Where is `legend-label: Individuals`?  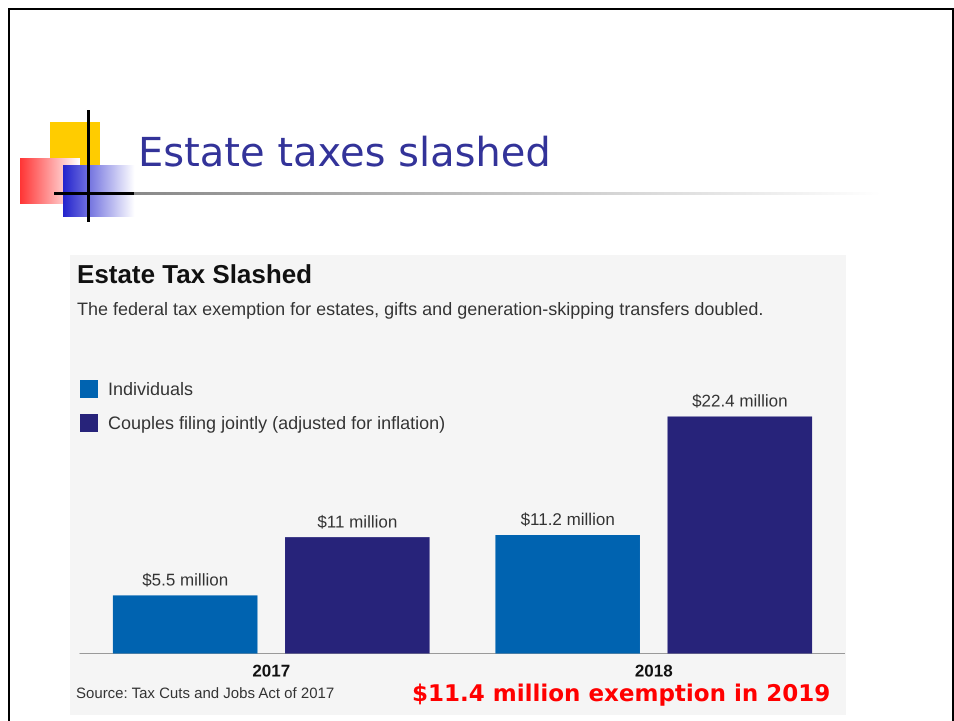 legend-label: Individuals is located at coordinates (151, 389).